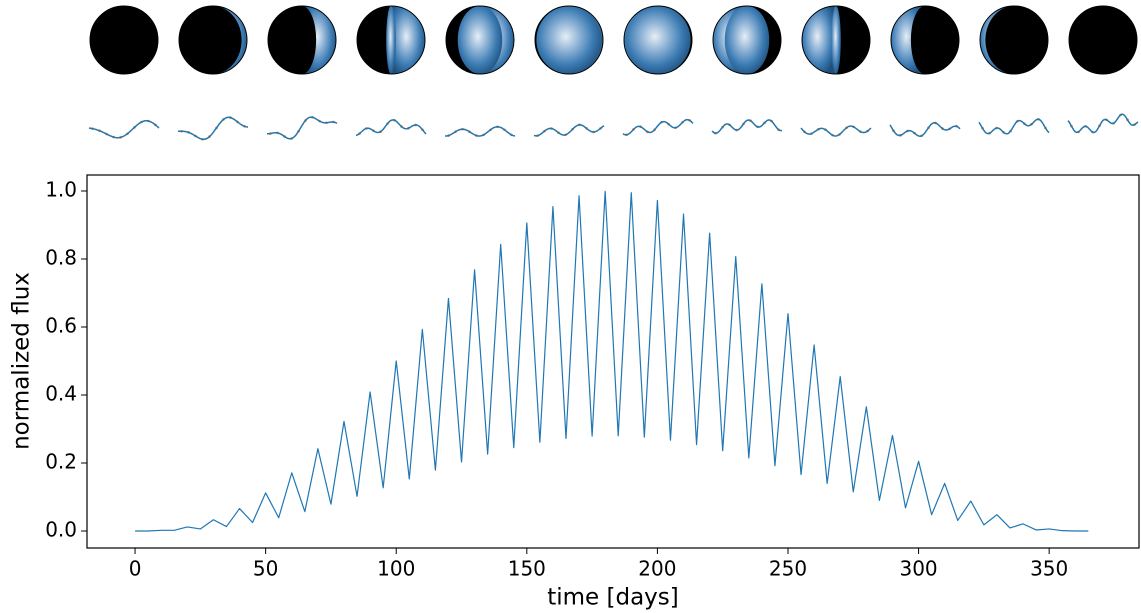  Describe the element at coordinates (265, 569) in the screenshot. I see `x-tick-label: 50` at that location.